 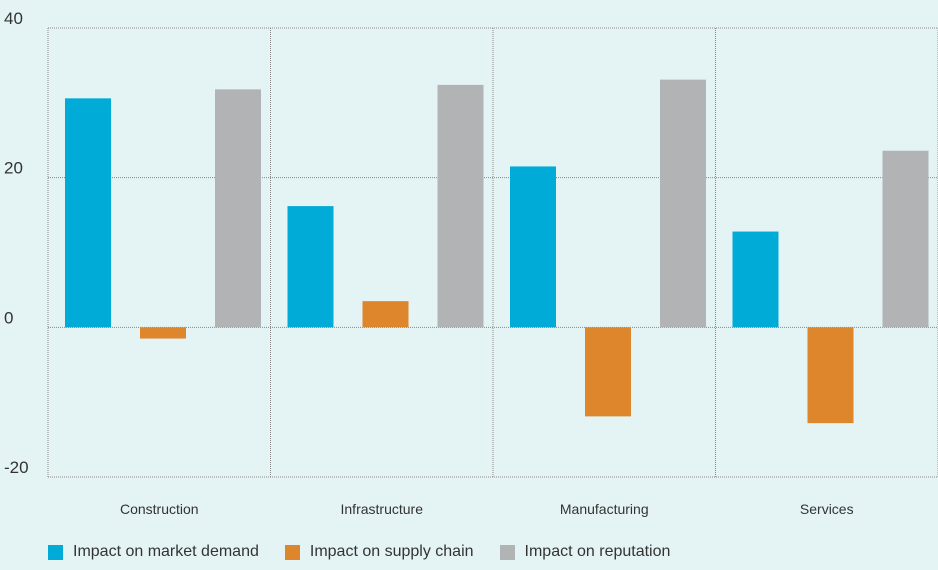 What do you see at coordinates (382, 509) in the screenshot?
I see `x-tick-label: Infrastructure` at bounding box center [382, 509].